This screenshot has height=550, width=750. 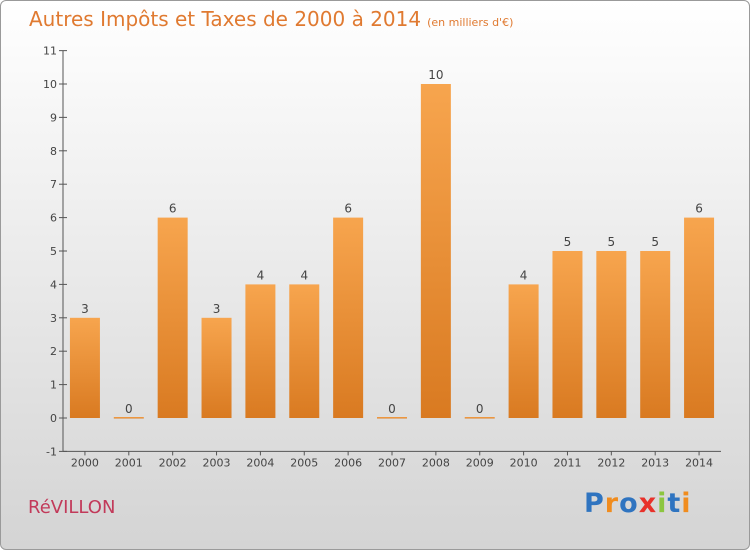 I want to click on y-tick-label: 7, so click(x=53, y=184).